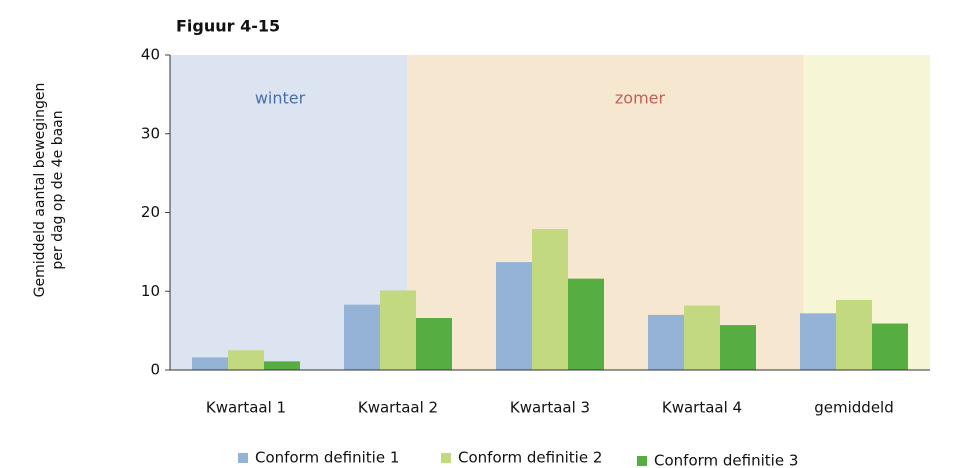 This screenshot has height=468, width=954. Describe the element at coordinates (640, 98) in the screenshot. I see `region-label: zomer` at that location.